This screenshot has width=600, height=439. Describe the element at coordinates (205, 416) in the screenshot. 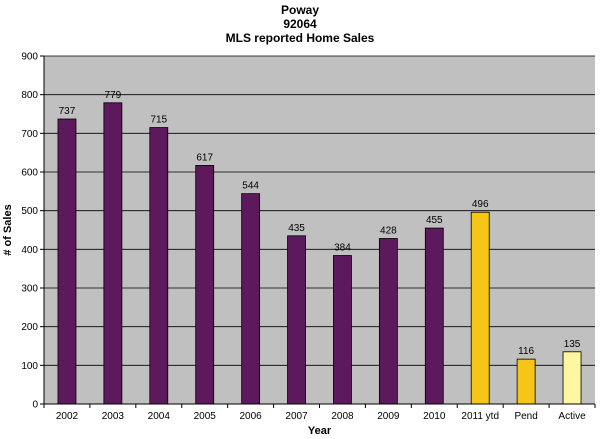

I see `x-tick-label: 2005` at that location.